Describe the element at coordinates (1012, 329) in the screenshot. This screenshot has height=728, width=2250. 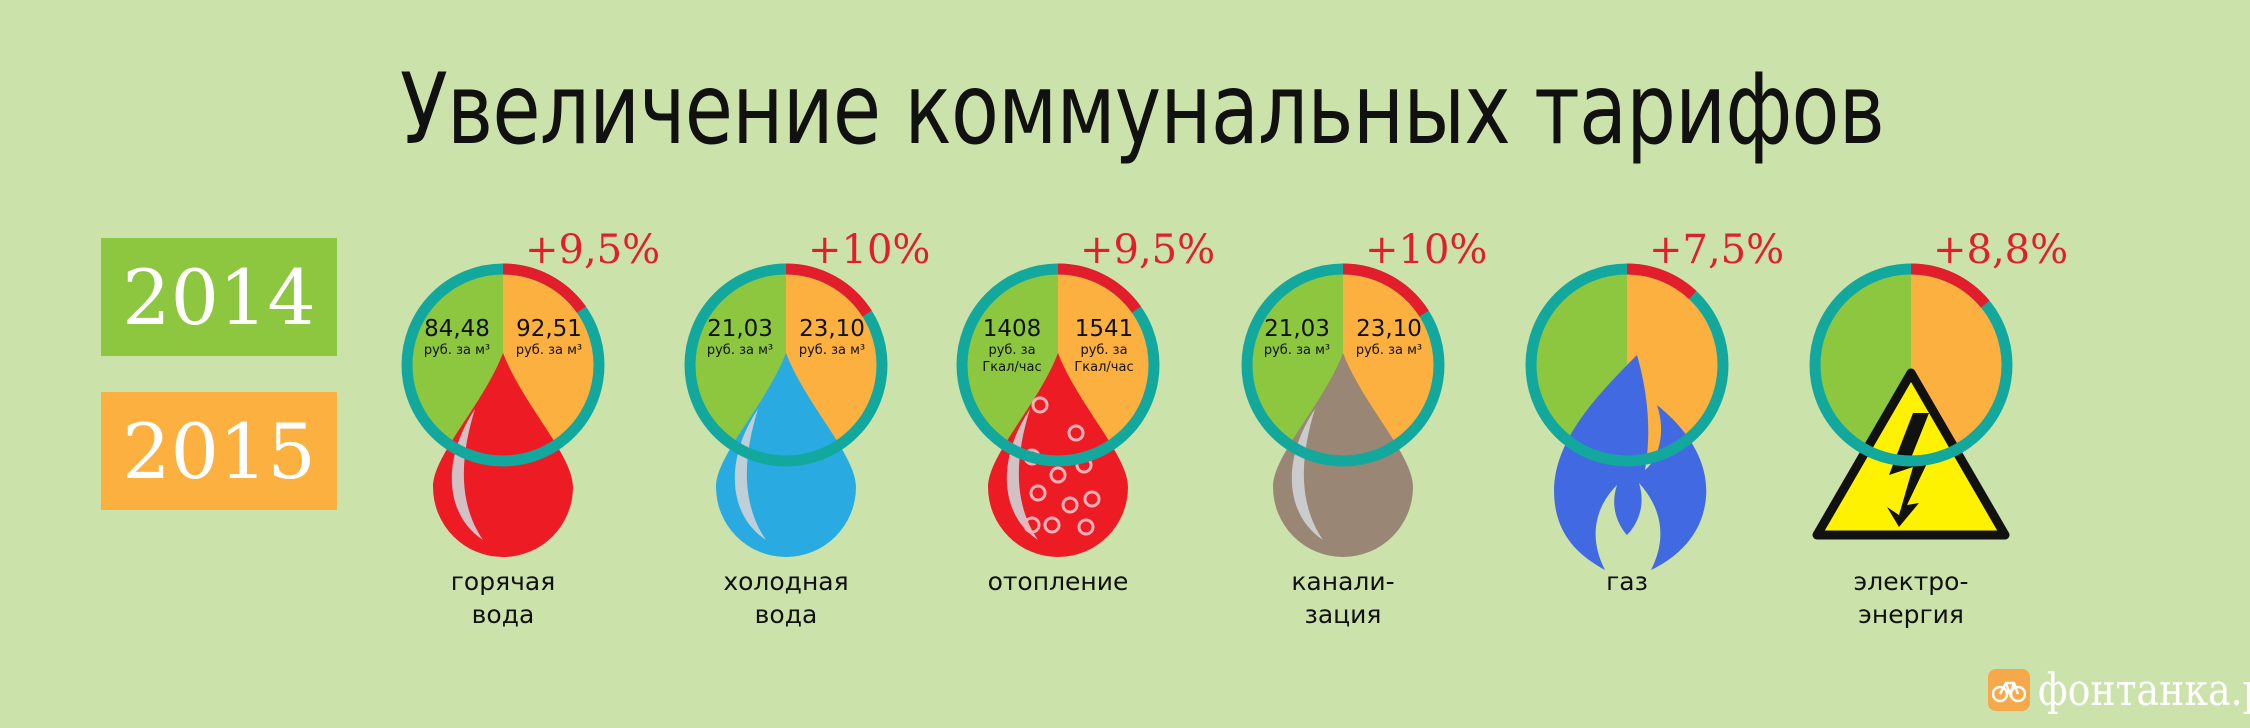
I see `value-2014: 1408` at that location.